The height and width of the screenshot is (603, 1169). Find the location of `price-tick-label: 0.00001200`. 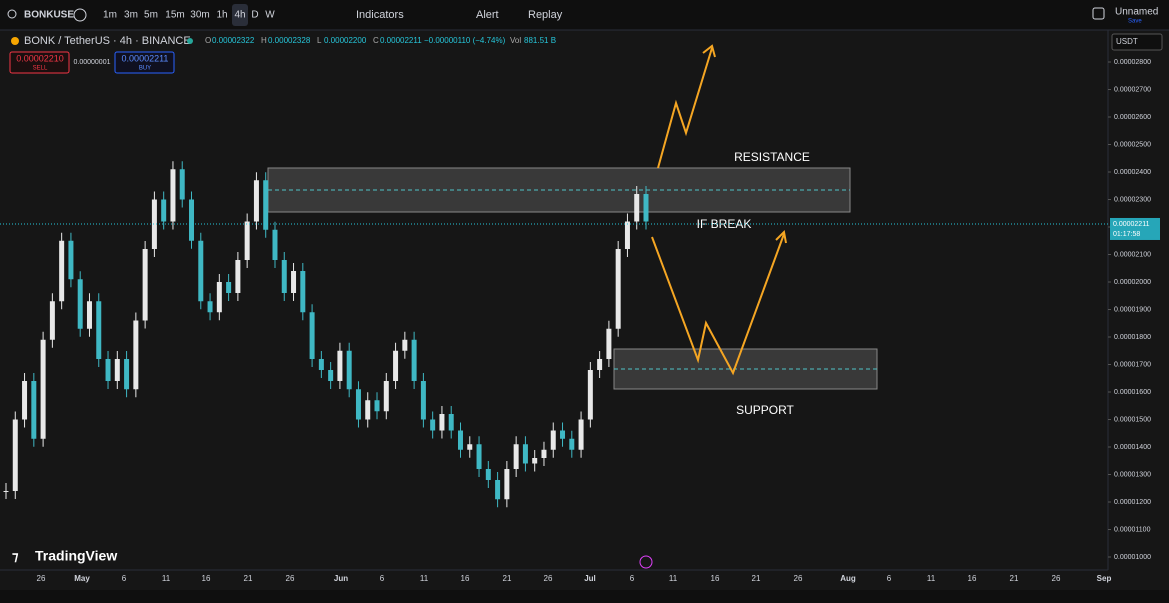

price-tick-label: 0.00001200 is located at coordinates (1132, 502).